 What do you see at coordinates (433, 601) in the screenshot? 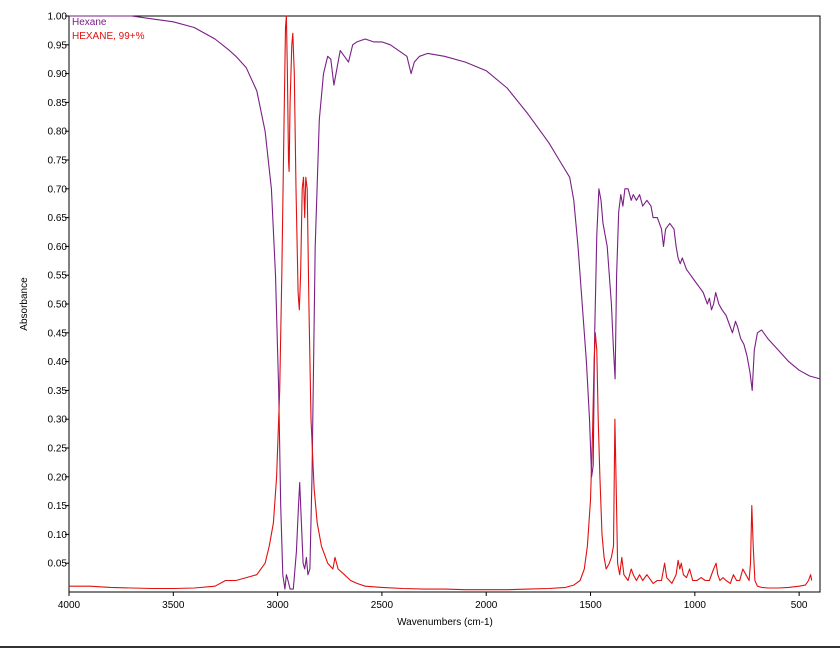
I see `x-axis: 4000 3500 3000 2500 2000 1500 1000 500` at bounding box center [433, 601].